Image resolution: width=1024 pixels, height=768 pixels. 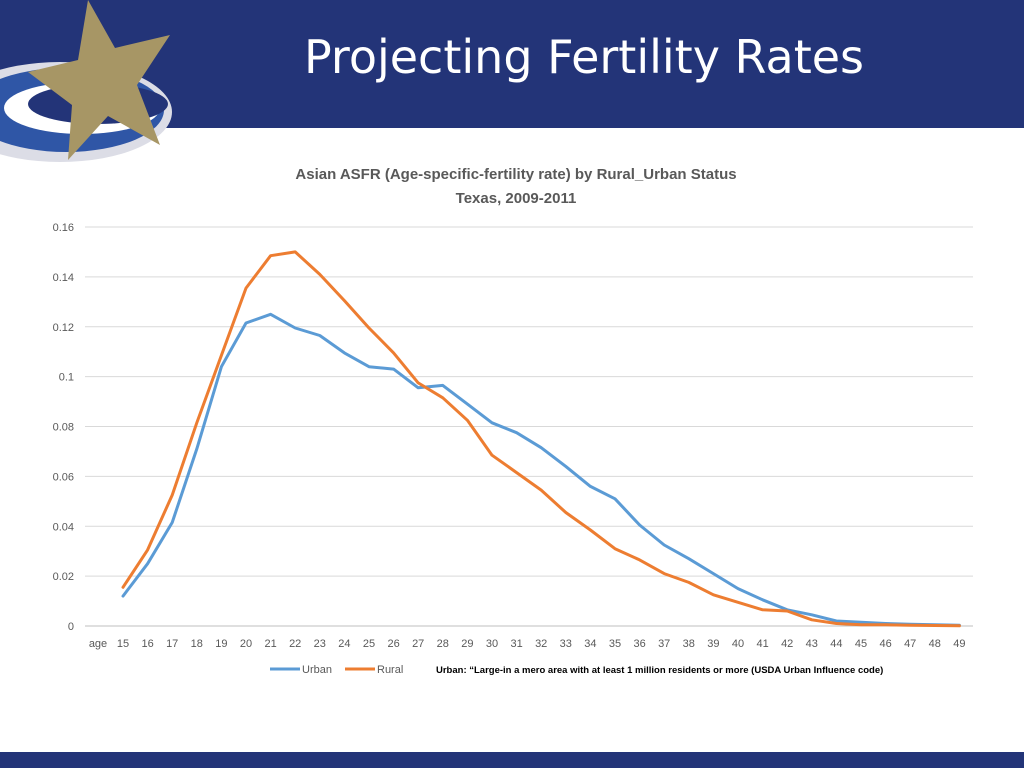 I want to click on footer-bar, so click(x=512, y=760).